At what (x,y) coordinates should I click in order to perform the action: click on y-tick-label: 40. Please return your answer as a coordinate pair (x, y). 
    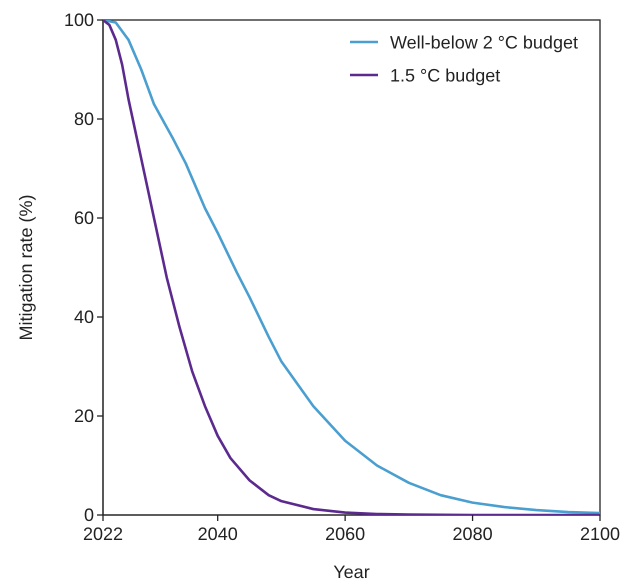
    Looking at the image, I should click on (84, 316).